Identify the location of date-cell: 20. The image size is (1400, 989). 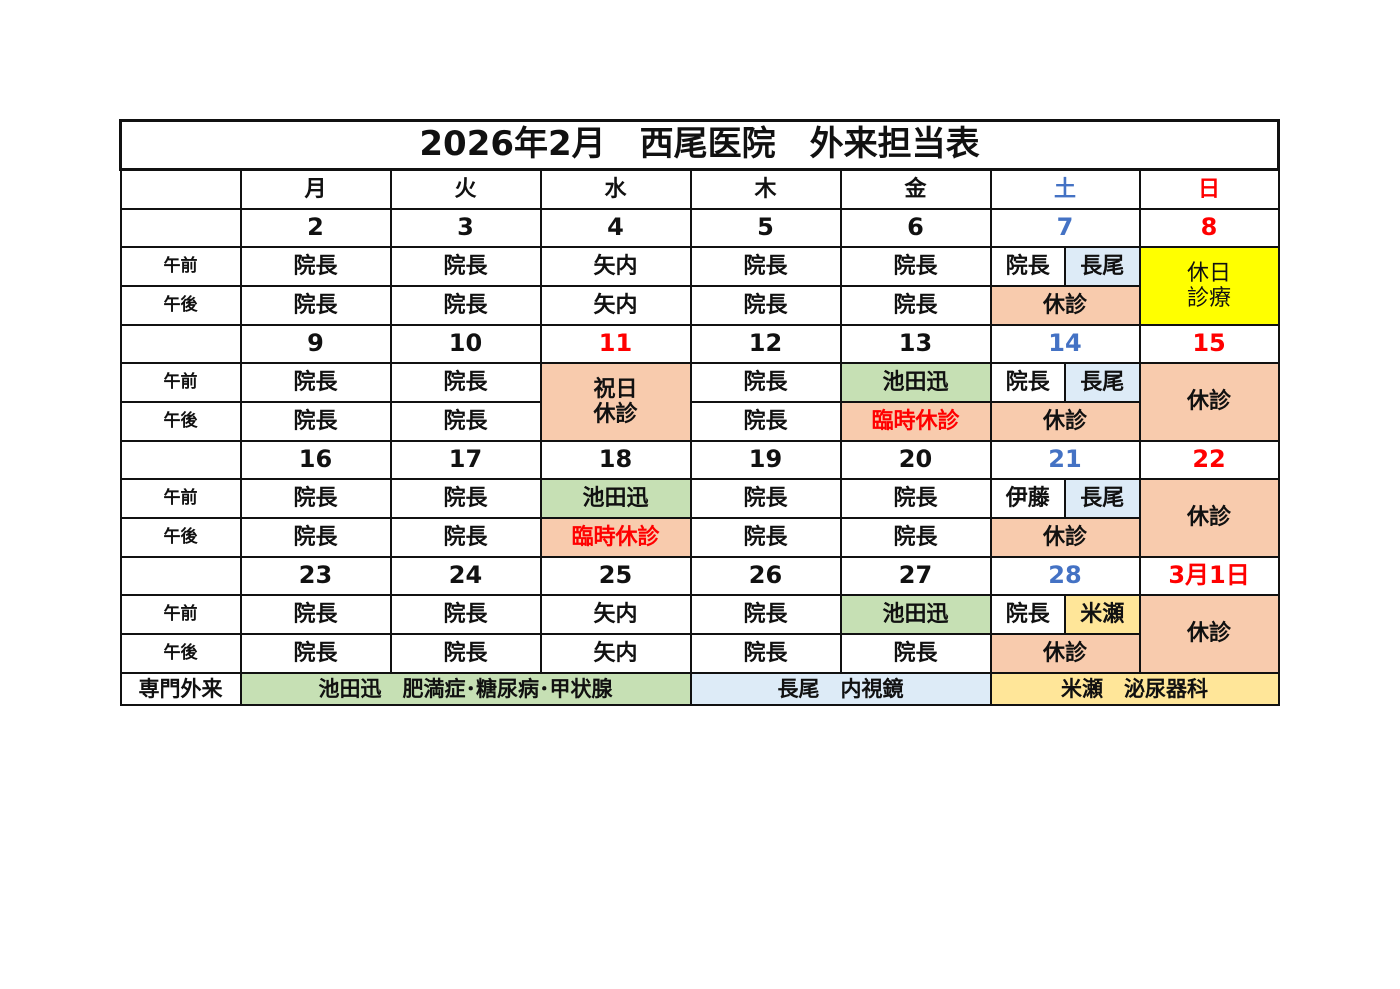
(915, 460).